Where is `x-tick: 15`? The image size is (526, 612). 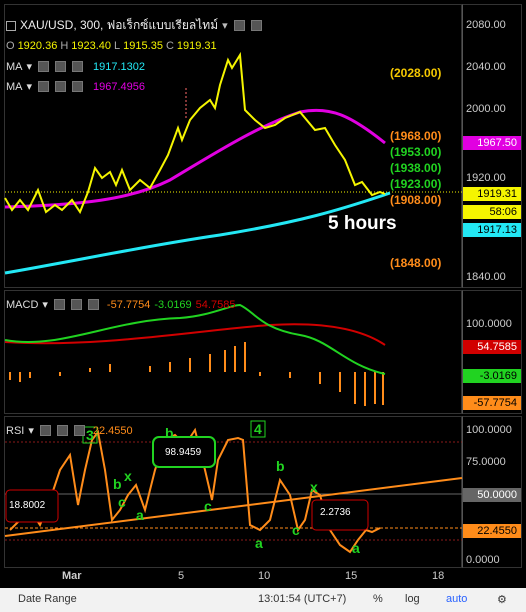
x-tick: 15 is located at coordinates (351, 576).